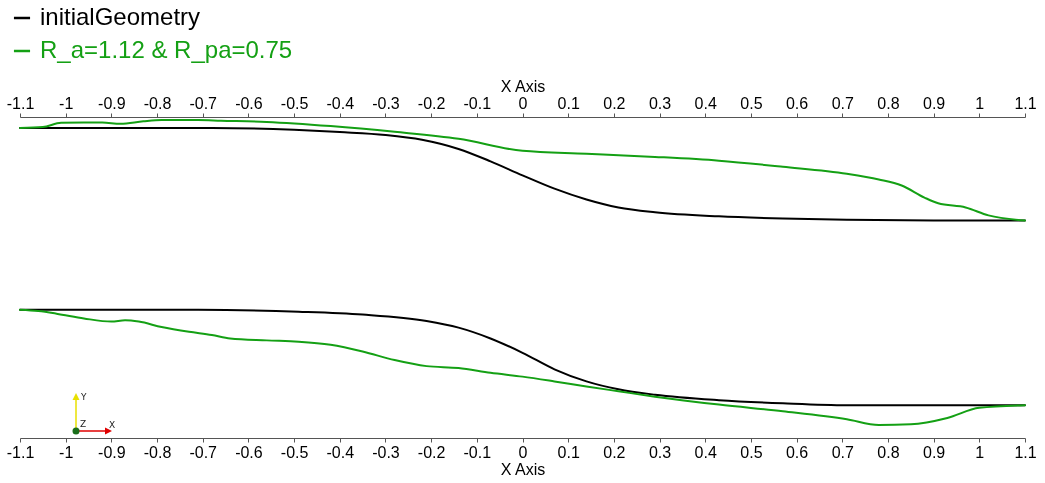  I want to click on x2-tick-label: -0.9, so click(112, 103).